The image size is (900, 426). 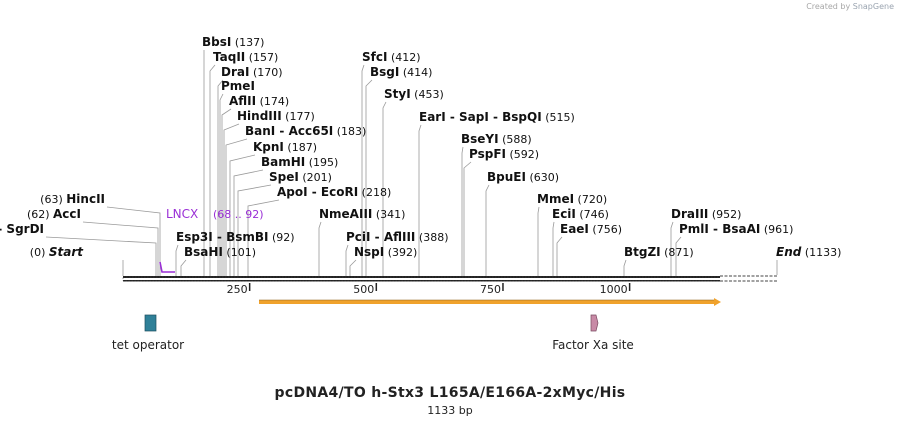 I want to click on restriction-site-label: DraIII (952), so click(x=706, y=214).